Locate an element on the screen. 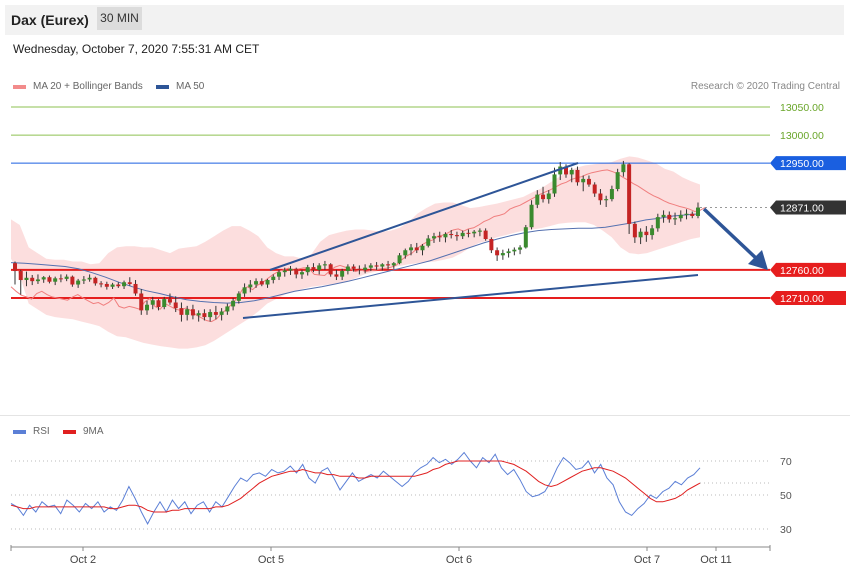 The width and height of the screenshot is (850, 576). timeframe-button: 30 MIN is located at coordinates (119, 18).